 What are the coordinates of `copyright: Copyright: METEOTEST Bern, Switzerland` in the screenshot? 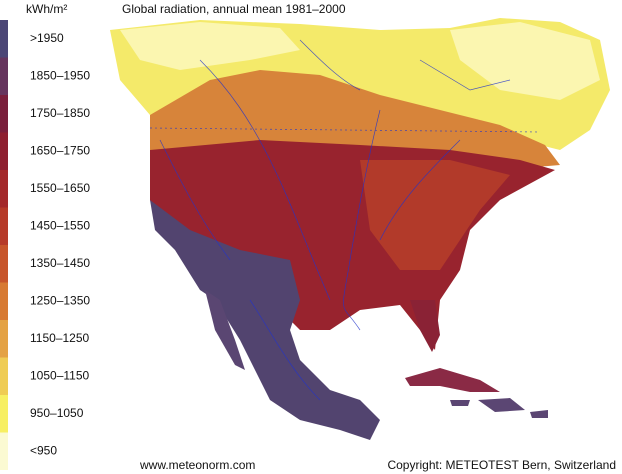 It's located at (501, 465).